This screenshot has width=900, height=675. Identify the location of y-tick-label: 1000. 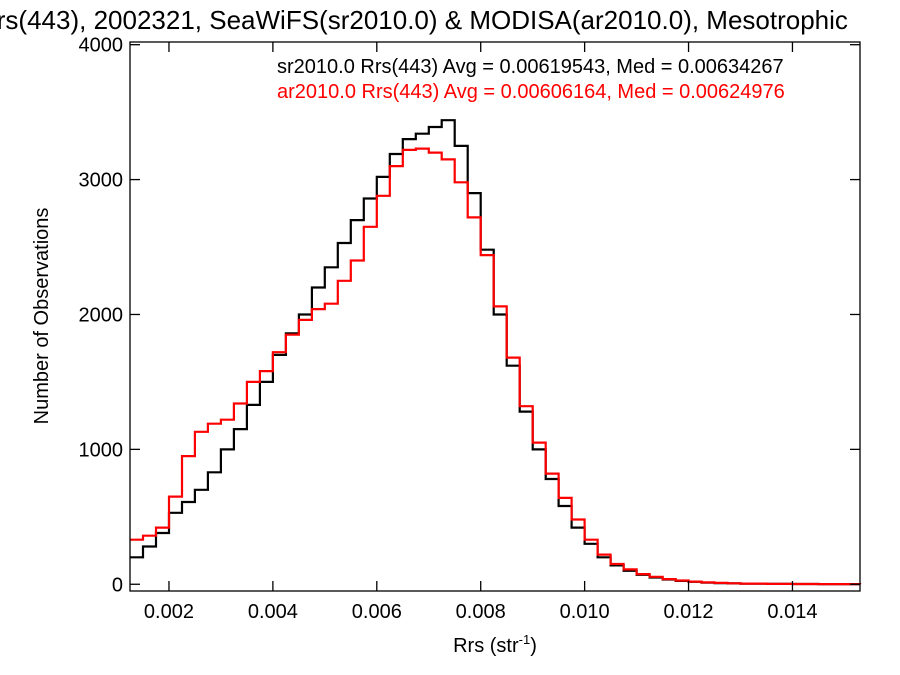
(101, 450).